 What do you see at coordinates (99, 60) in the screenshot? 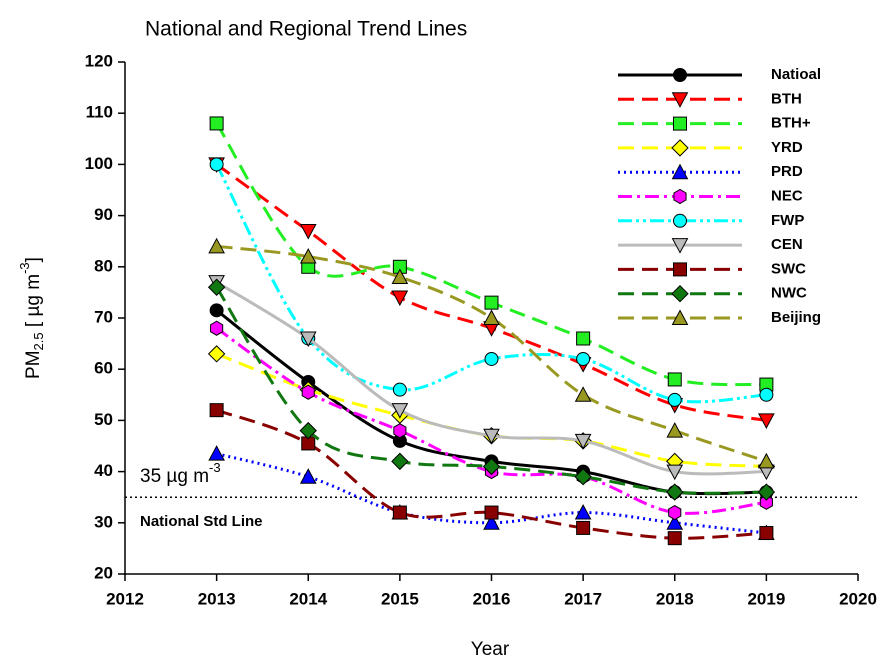
I see `y-tick-label: 120` at bounding box center [99, 60].